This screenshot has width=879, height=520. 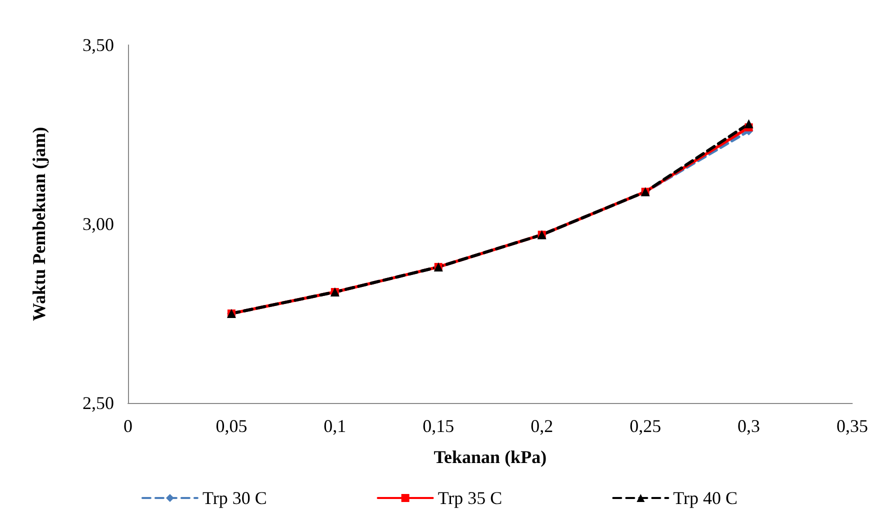 I want to click on x-tick-label: 0, so click(x=128, y=426).